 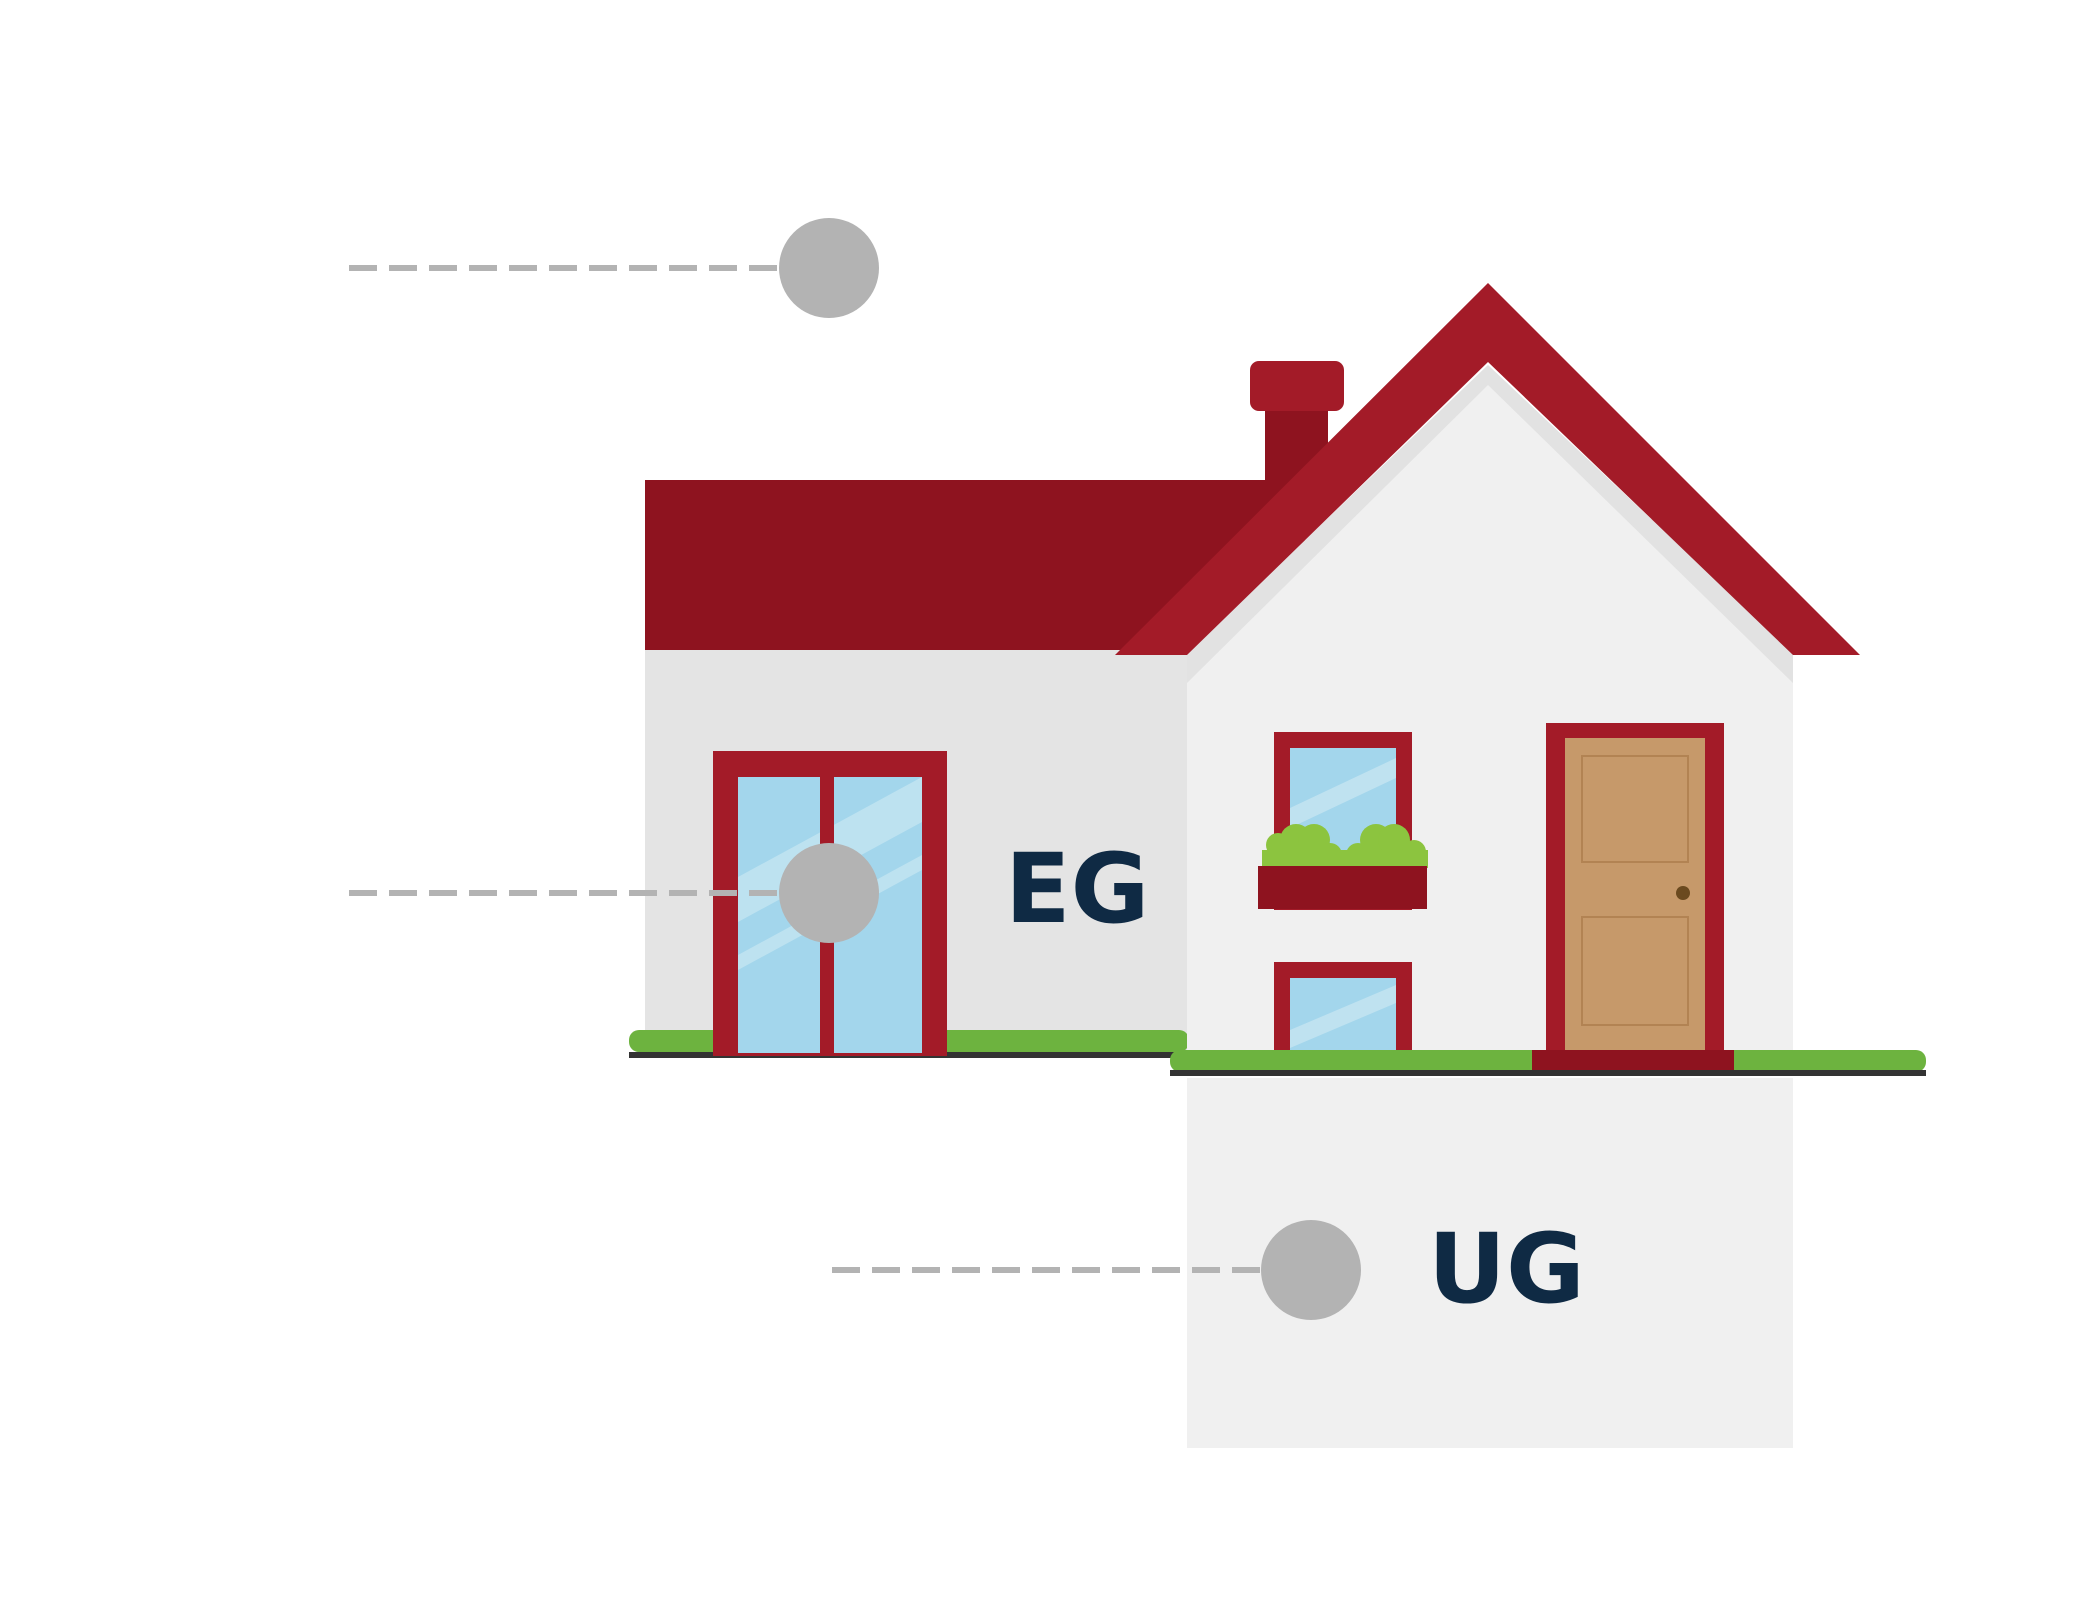 What do you see at coordinates (1311, 1270) in the screenshot?
I see `marker-dot-basement` at bounding box center [1311, 1270].